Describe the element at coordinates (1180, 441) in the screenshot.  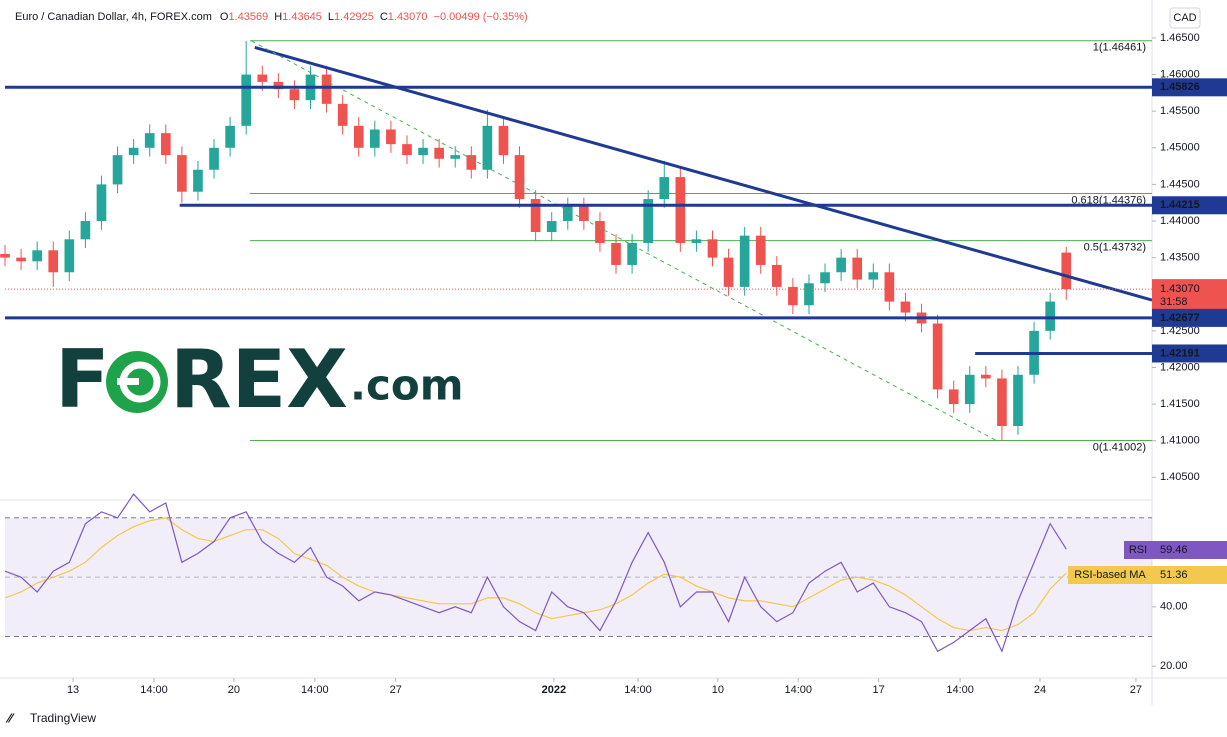
I see `y-tick-label: 1.41000` at that location.